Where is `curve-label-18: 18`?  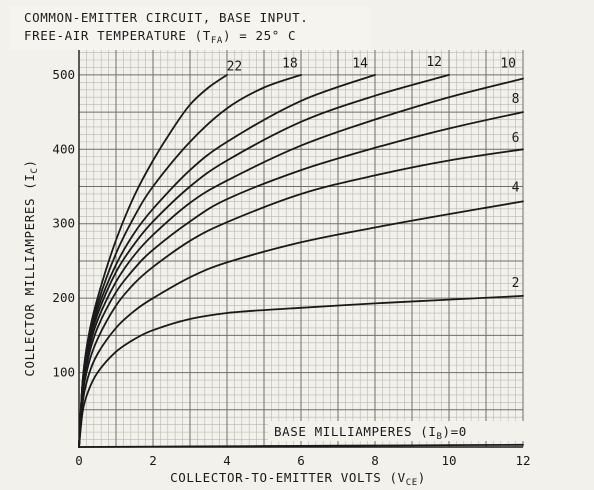 curve-label-18: 18 is located at coordinates (290, 63).